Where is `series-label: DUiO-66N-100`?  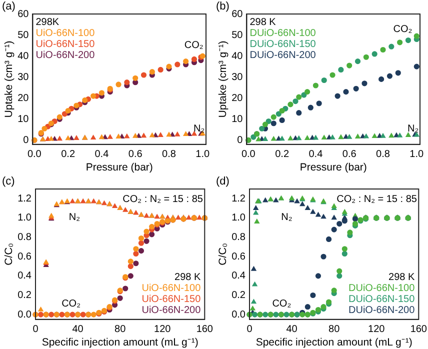
series-label: DUiO-66N-100 is located at coordinates (382, 288).